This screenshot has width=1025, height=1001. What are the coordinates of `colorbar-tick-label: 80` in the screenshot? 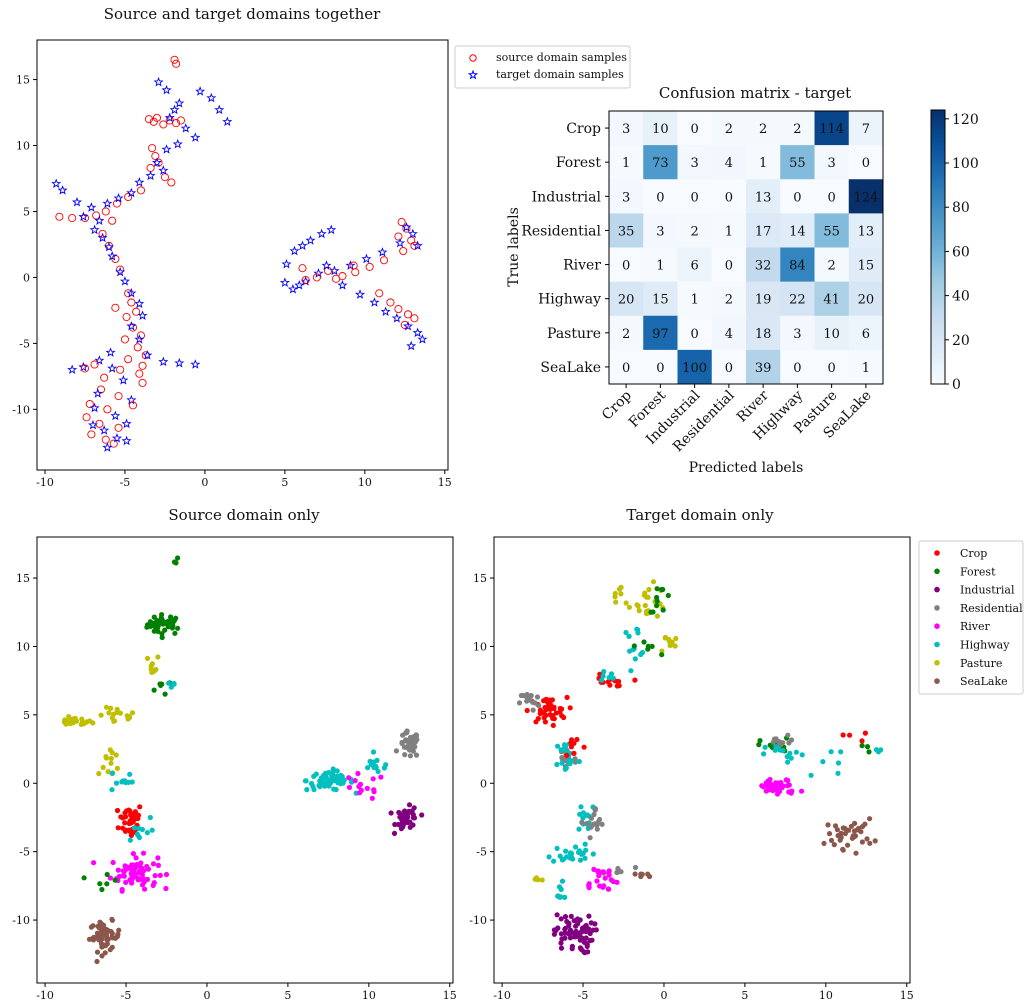 It's located at (961, 208).